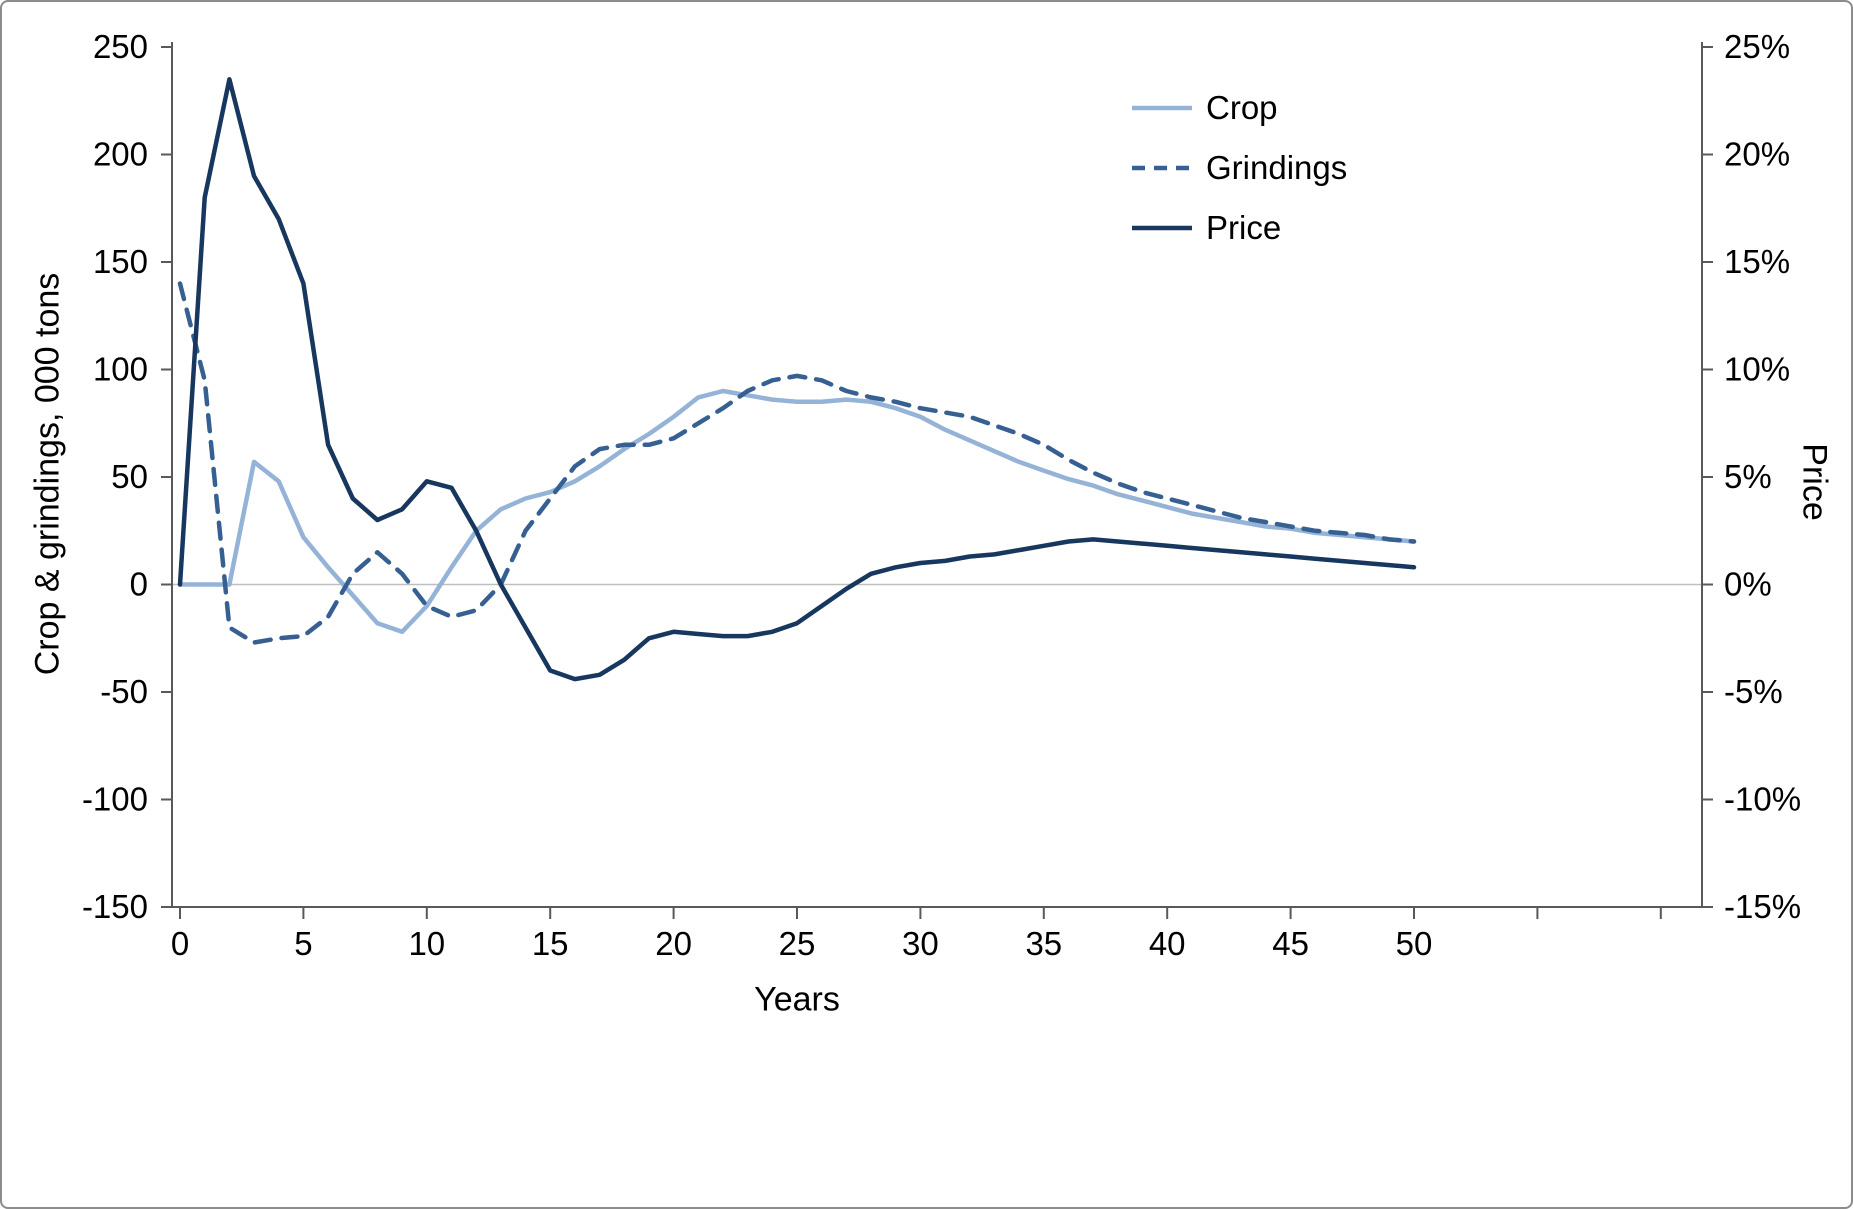 The image size is (1853, 1209). I want to click on legend-item-price: Price, so click(1238, 228).